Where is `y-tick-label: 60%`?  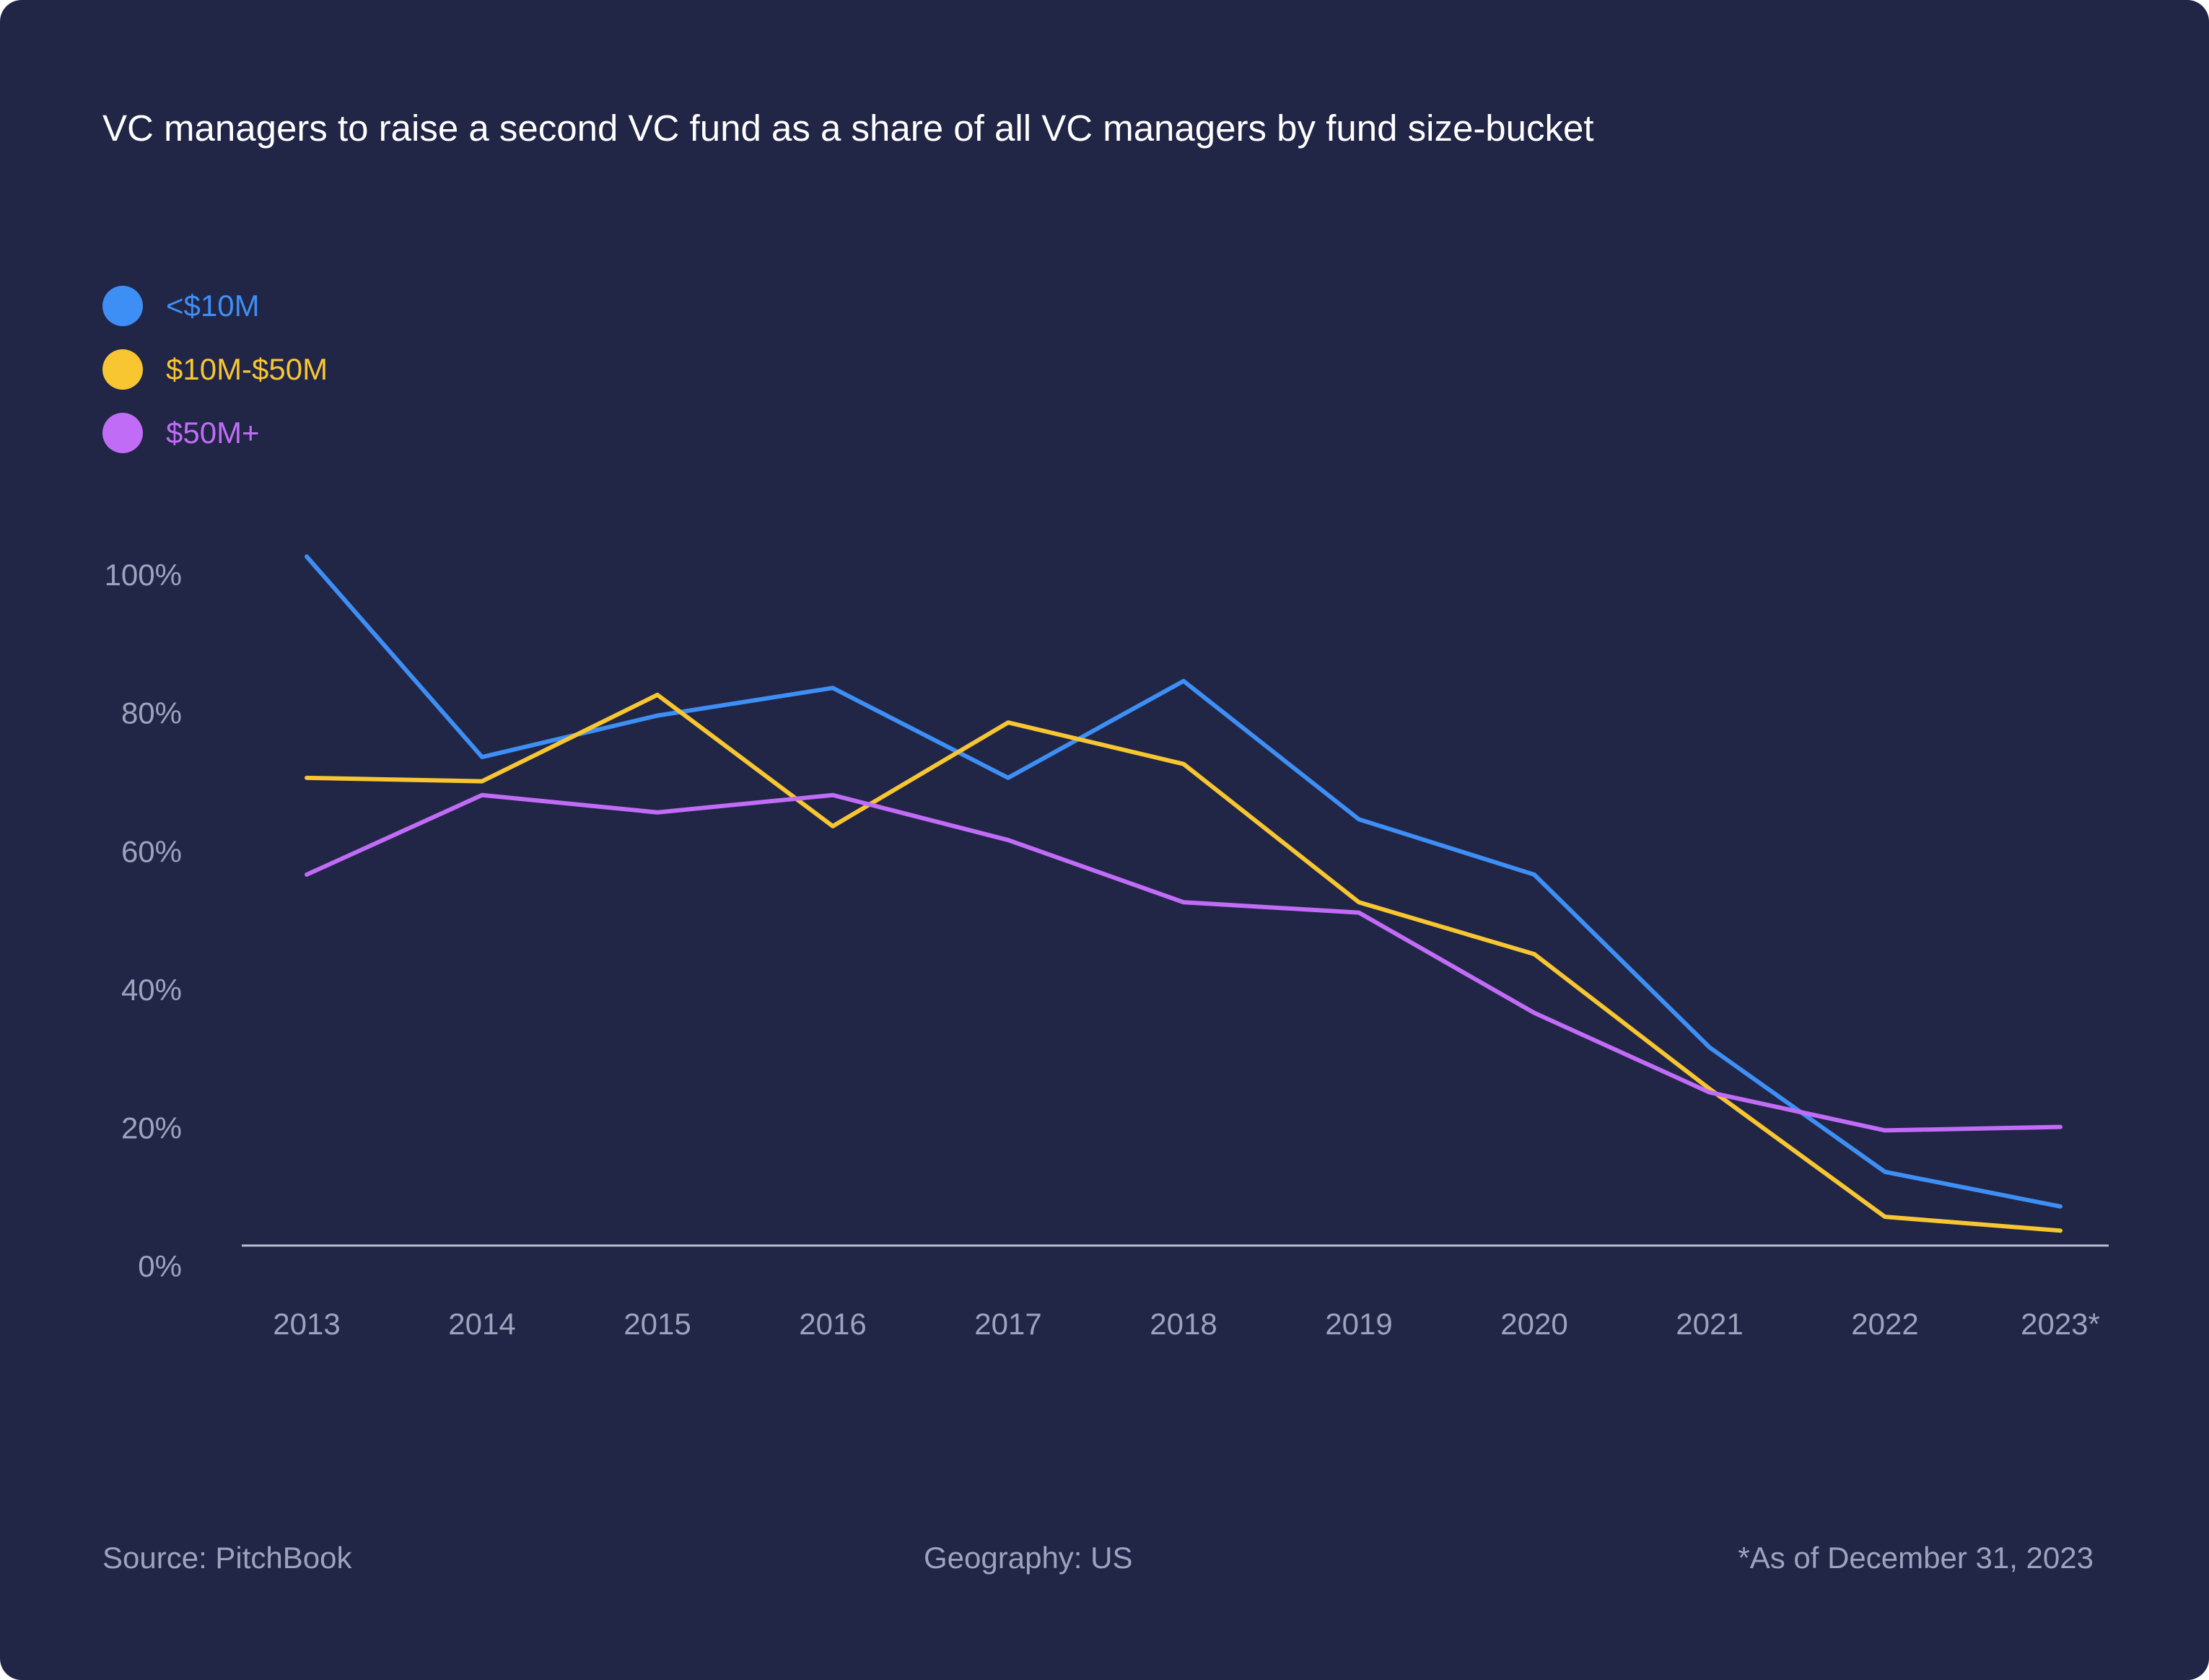 y-tick-label: 60% is located at coordinates (151, 851).